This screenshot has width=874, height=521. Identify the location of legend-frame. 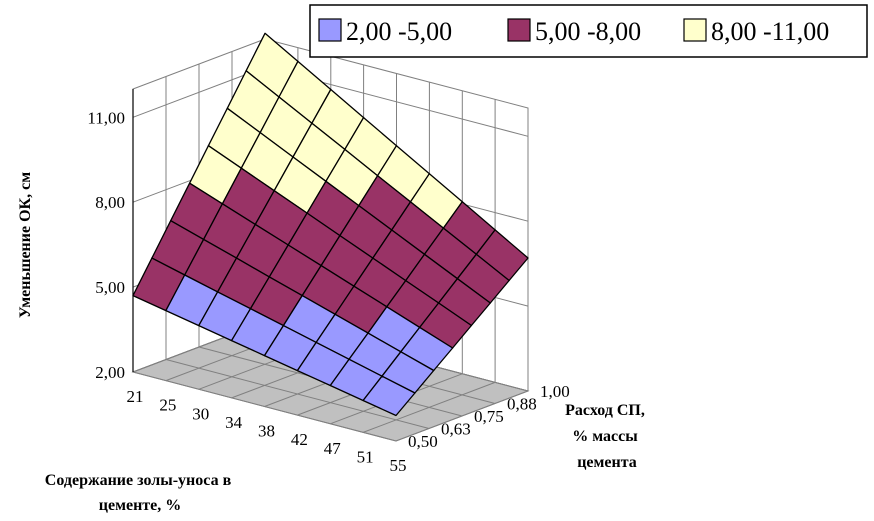
(588, 31).